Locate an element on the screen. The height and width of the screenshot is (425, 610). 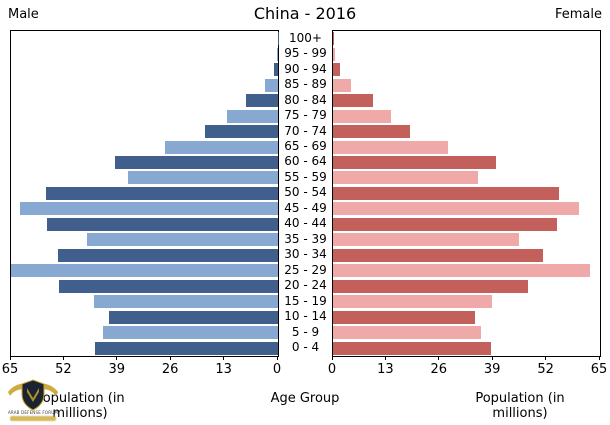
male-axis-ticklabel-52: 52 is located at coordinates (63, 369).